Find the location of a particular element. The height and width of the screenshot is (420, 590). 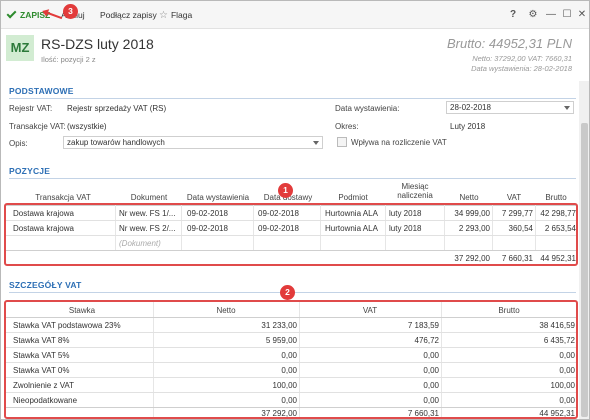

help-icon: ? is located at coordinates (513, 14).